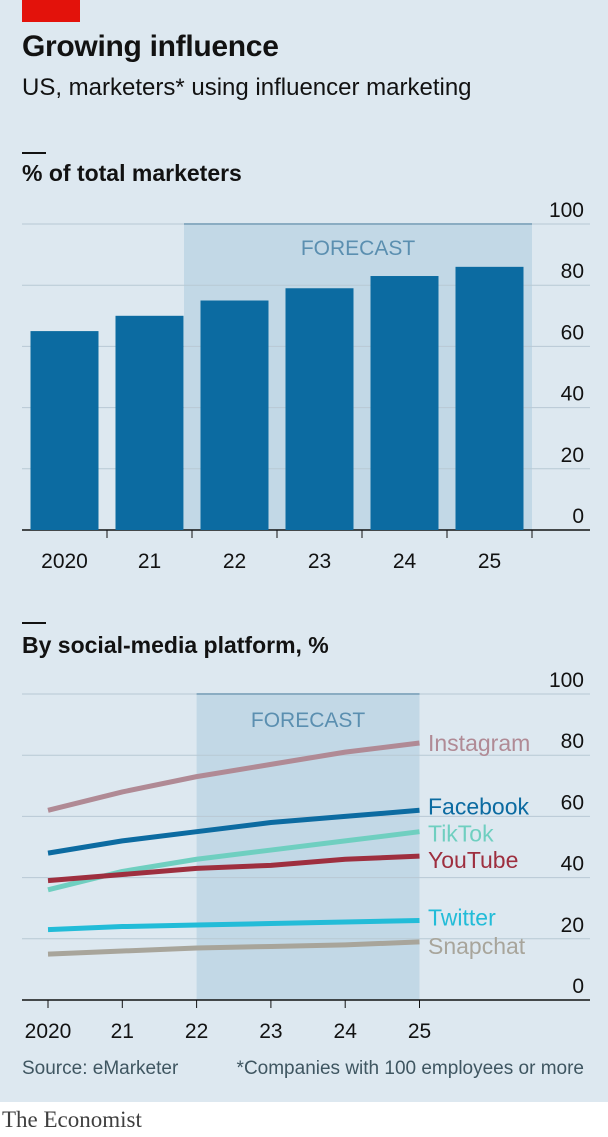  Describe the element at coordinates (100, 1068) in the screenshot. I see `source-note: Source: eMarketer` at that location.